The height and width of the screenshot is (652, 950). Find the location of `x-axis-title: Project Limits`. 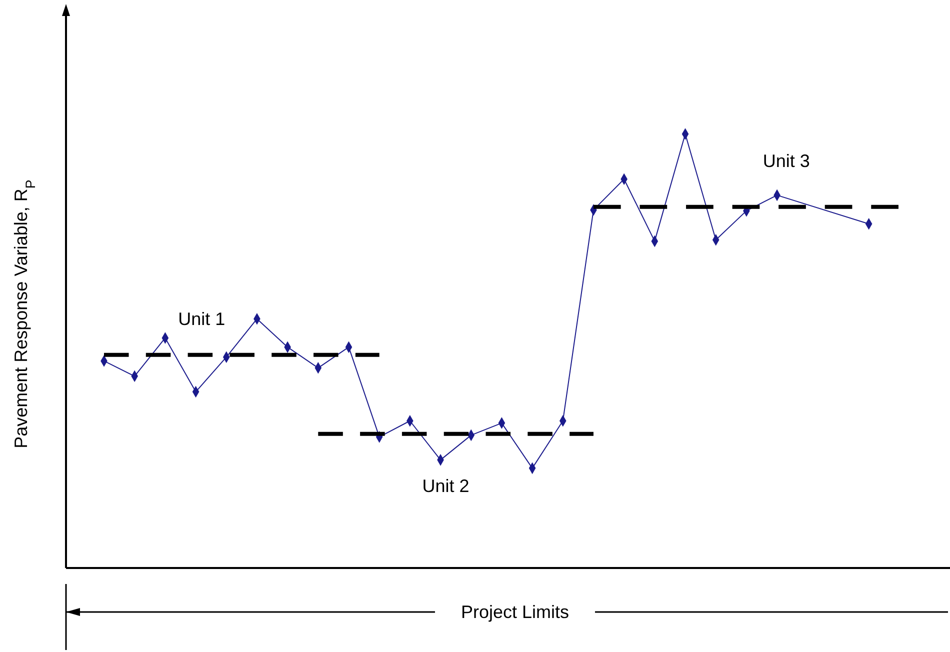

x-axis-title: Project Limits is located at coordinates (515, 612).